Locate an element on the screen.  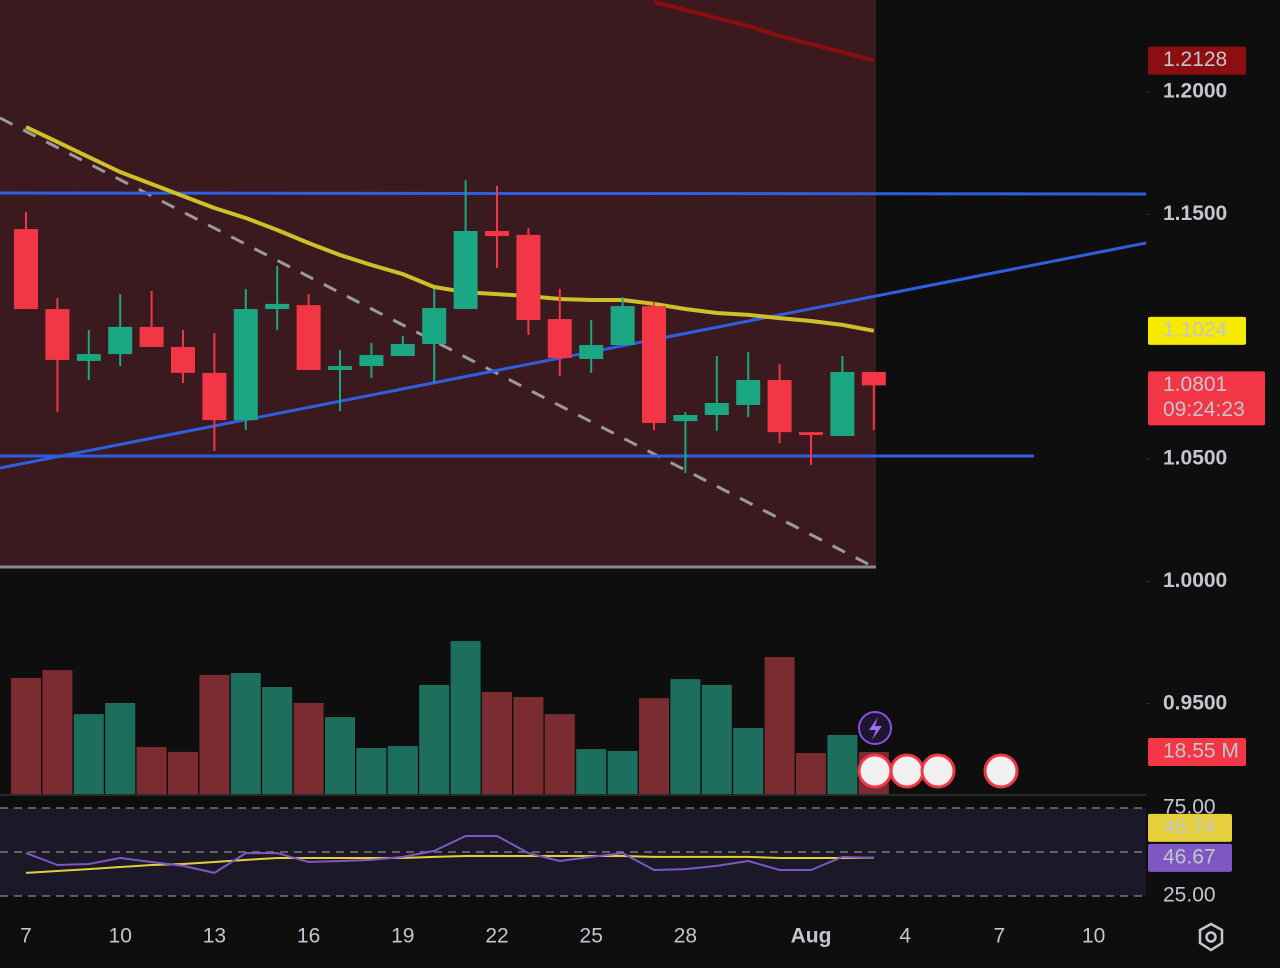
y-tick-label: 0.9500 is located at coordinates (1195, 702).